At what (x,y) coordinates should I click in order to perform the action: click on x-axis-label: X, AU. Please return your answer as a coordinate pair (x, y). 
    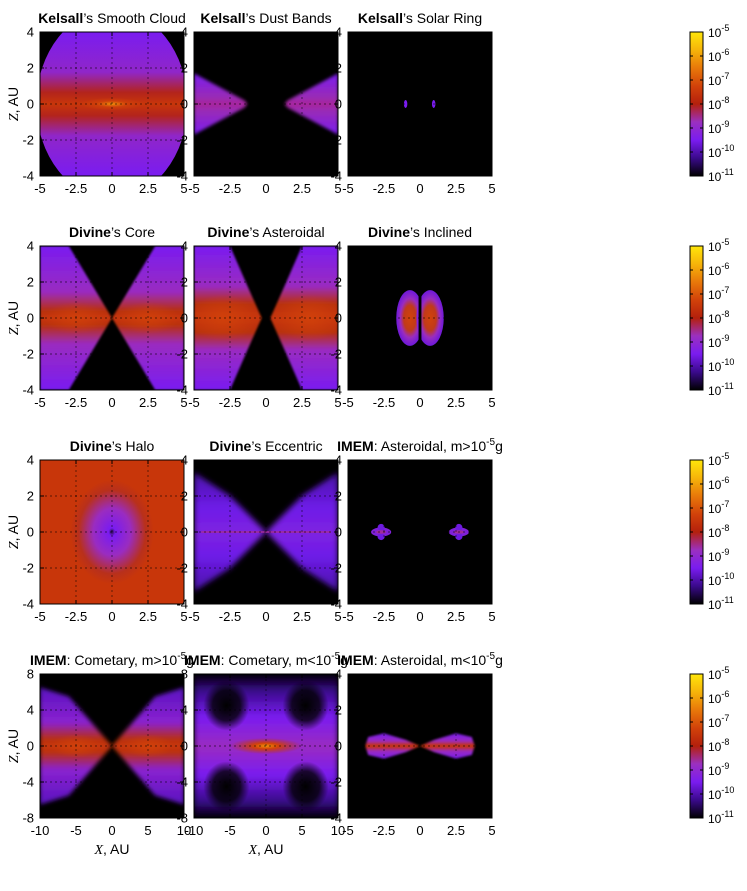
    Looking at the image, I should click on (265, 849).